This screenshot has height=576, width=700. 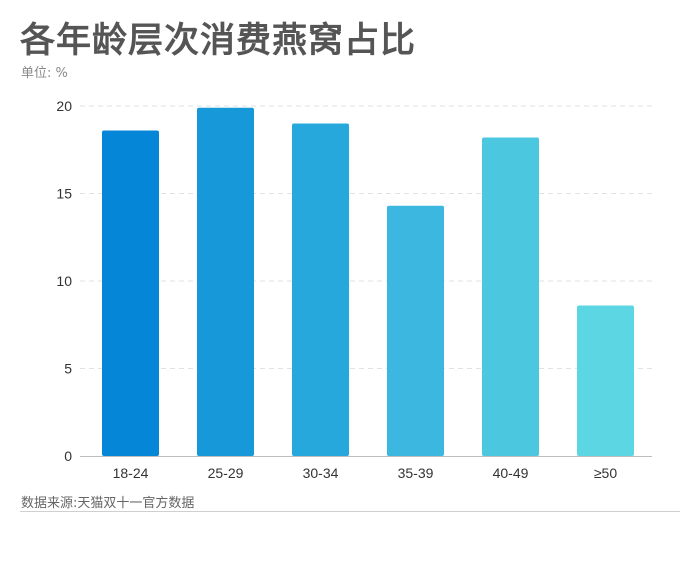 I want to click on x-tick-label: 35-39, so click(x=416, y=473).